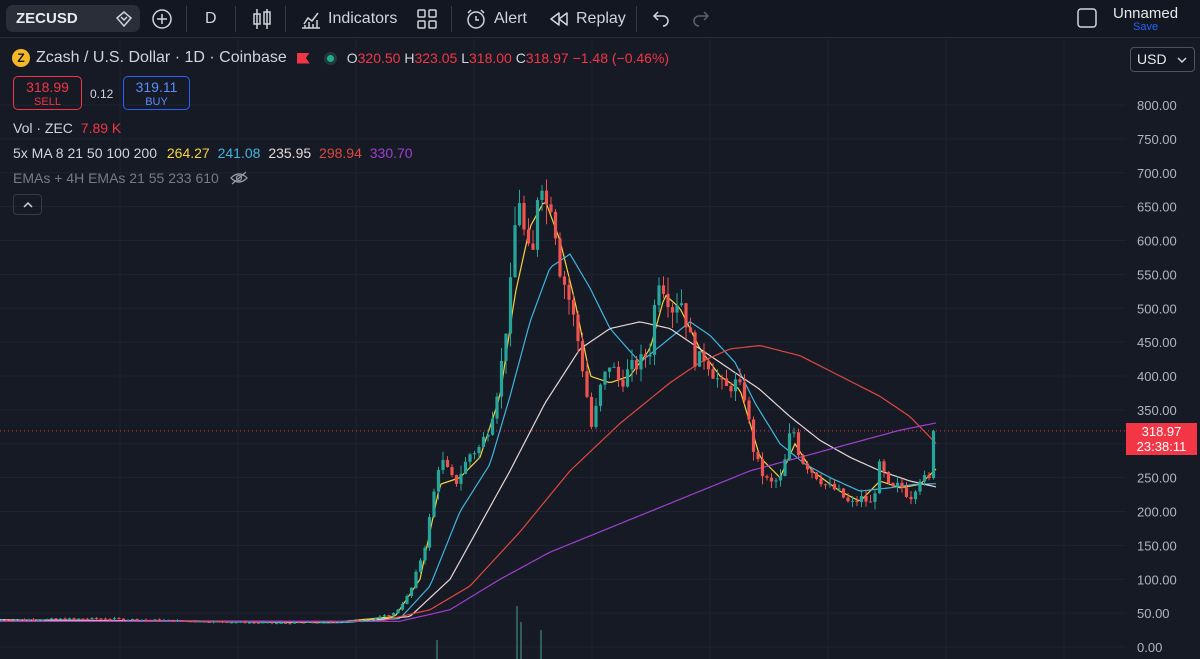 This screenshot has height=659, width=1200. Describe the element at coordinates (701, 18) in the screenshot. I see `redo-icon` at that location.